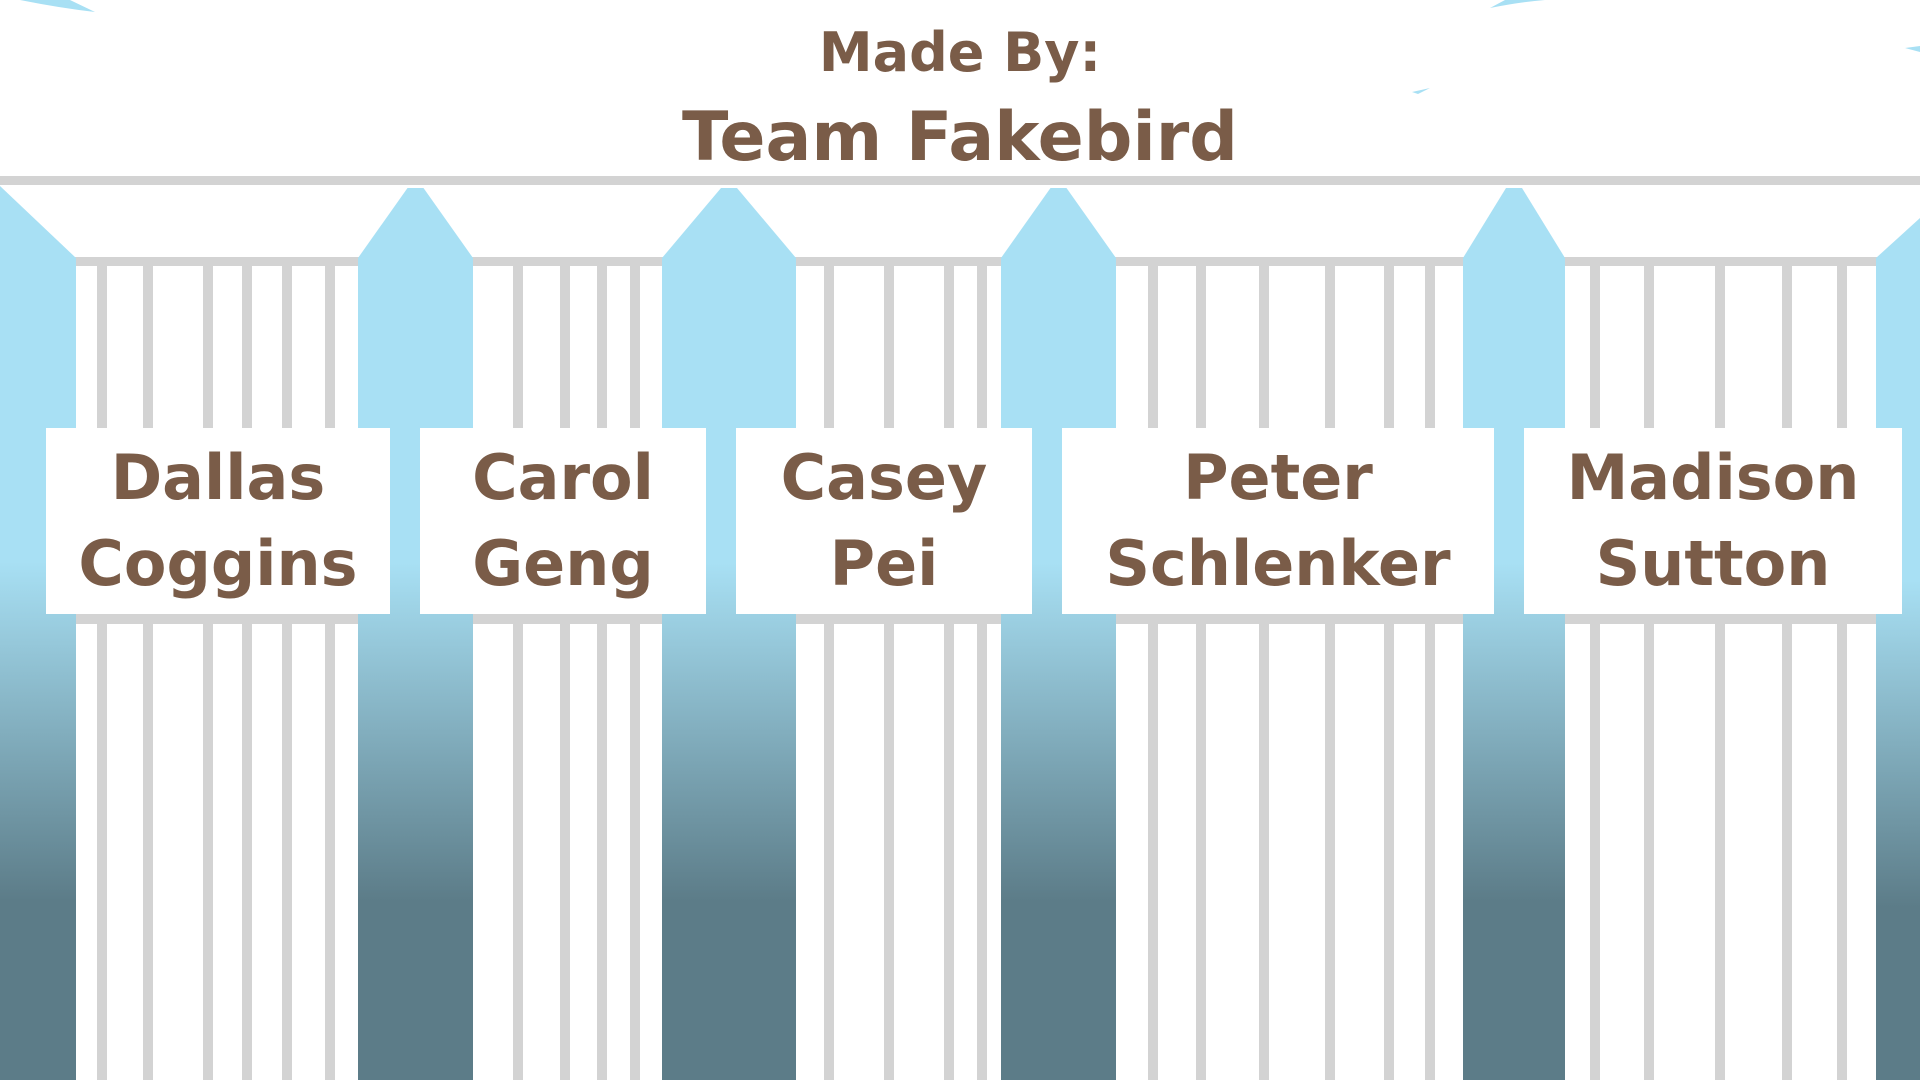 The height and width of the screenshot is (1080, 1920). What do you see at coordinates (960, 137) in the screenshot?
I see `team-name: Team Fakebird` at bounding box center [960, 137].